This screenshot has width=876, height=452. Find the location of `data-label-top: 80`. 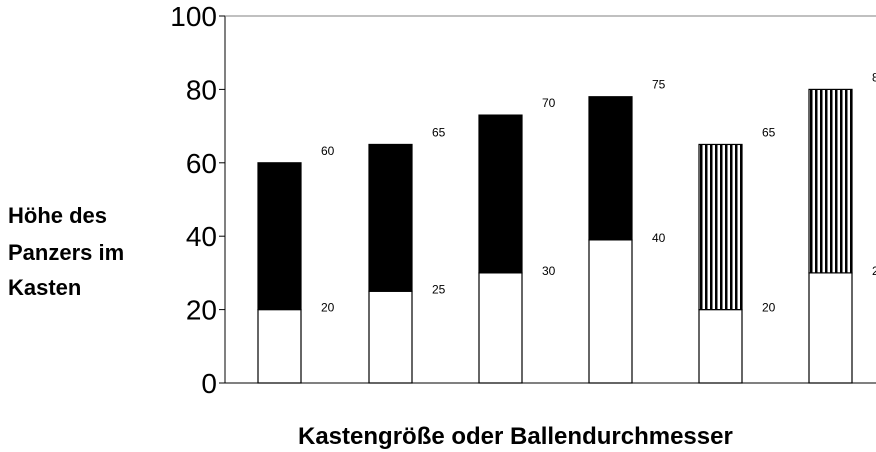

data-label-top: 80 is located at coordinates (874, 77).